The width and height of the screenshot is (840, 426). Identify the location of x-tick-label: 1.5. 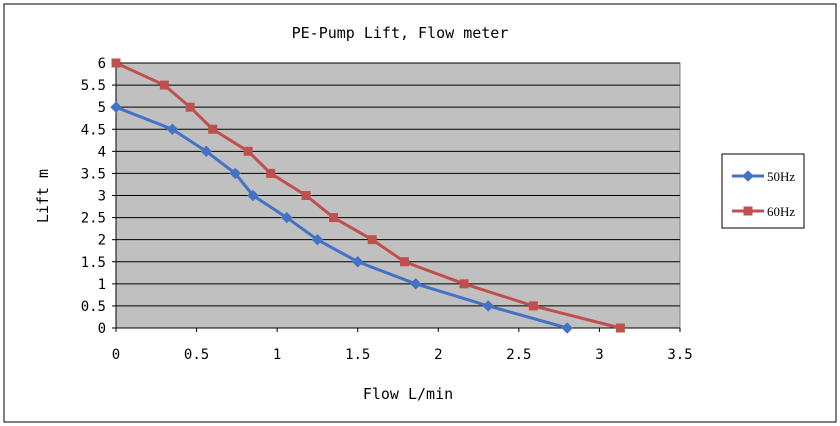
(357, 355).